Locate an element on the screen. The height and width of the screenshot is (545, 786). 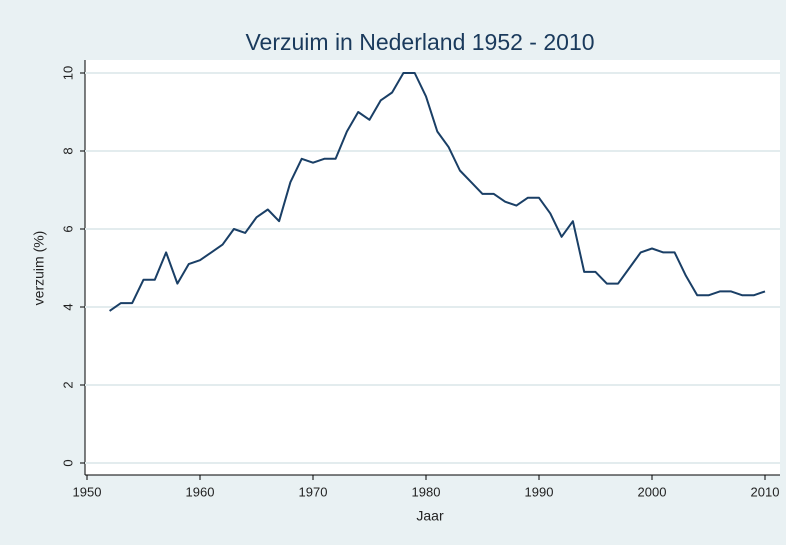
y-tick-label: 8 is located at coordinates (67, 150).